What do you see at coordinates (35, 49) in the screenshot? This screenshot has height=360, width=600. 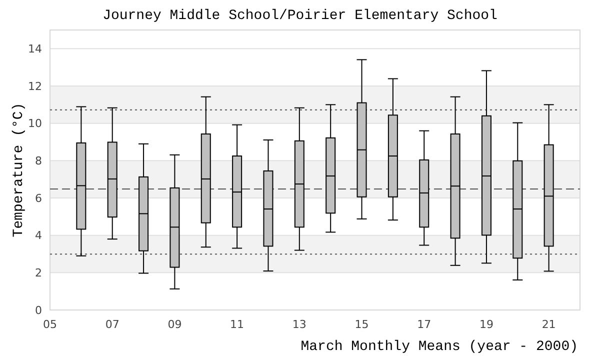 I see `y-tick-label: 14` at bounding box center [35, 49].